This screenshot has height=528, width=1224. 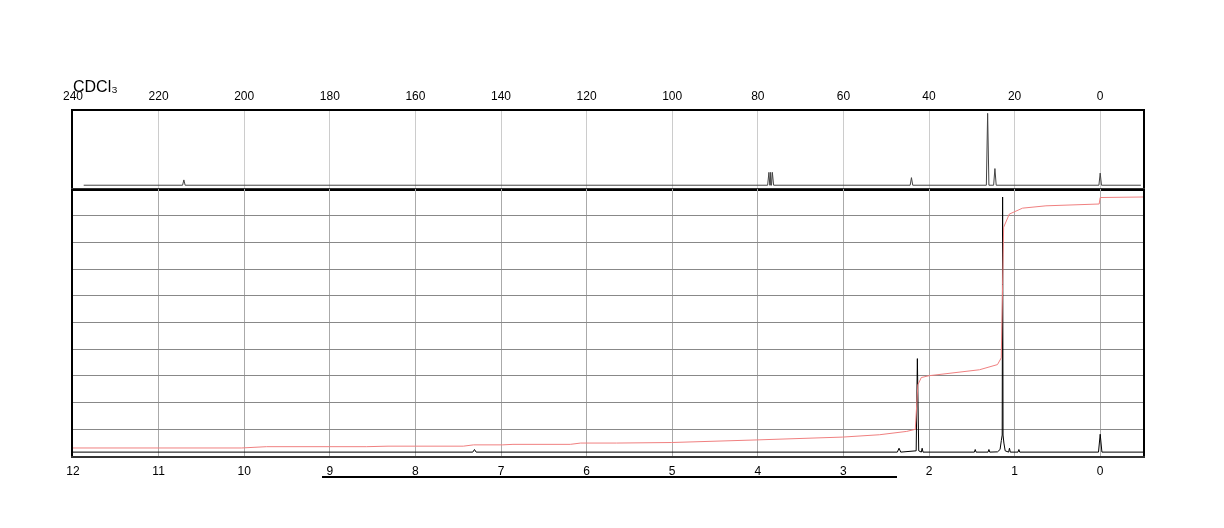 I want to click on x-tick-label: 40, so click(x=929, y=96).